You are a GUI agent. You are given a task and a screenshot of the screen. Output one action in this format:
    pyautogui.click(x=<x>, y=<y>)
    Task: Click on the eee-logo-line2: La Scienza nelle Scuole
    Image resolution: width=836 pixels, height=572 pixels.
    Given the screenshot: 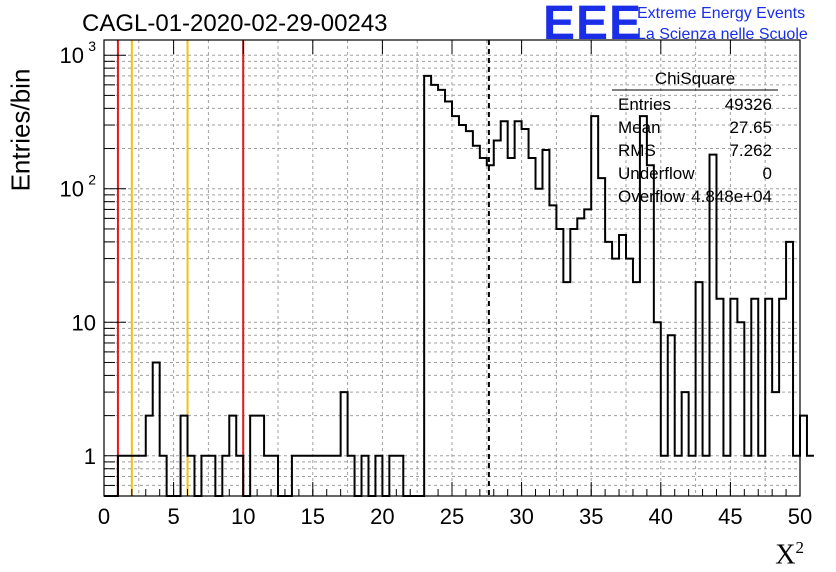 What is the action you would take?
    pyautogui.click(x=722, y=34)
    